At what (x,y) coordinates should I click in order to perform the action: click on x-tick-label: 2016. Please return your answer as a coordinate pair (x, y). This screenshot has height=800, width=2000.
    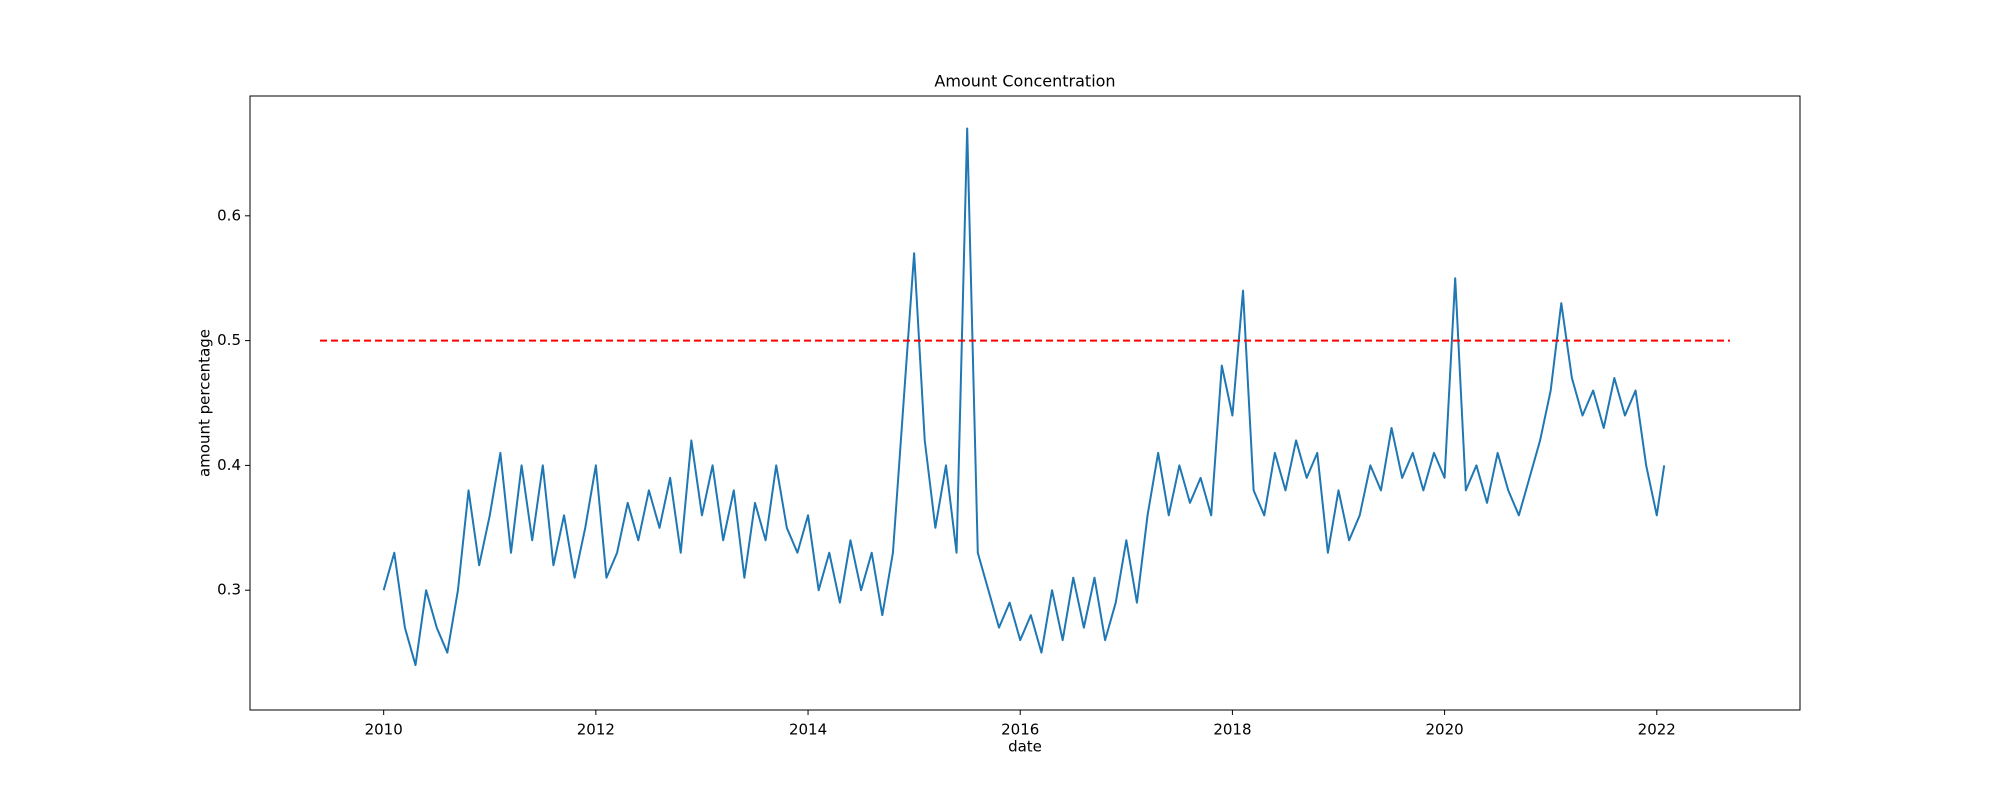
    Looking at the image, I should click on (1020, 730).